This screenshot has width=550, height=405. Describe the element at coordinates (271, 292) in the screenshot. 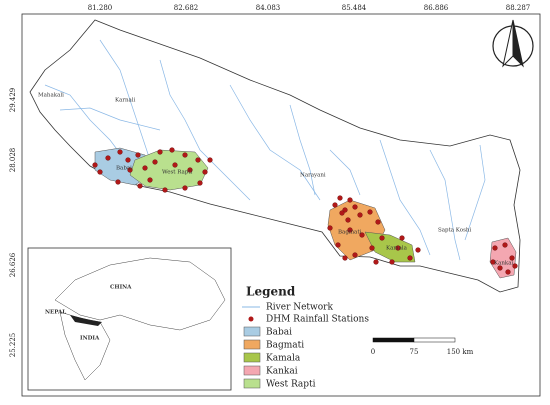

I see `legend-title: Legend` at that location.